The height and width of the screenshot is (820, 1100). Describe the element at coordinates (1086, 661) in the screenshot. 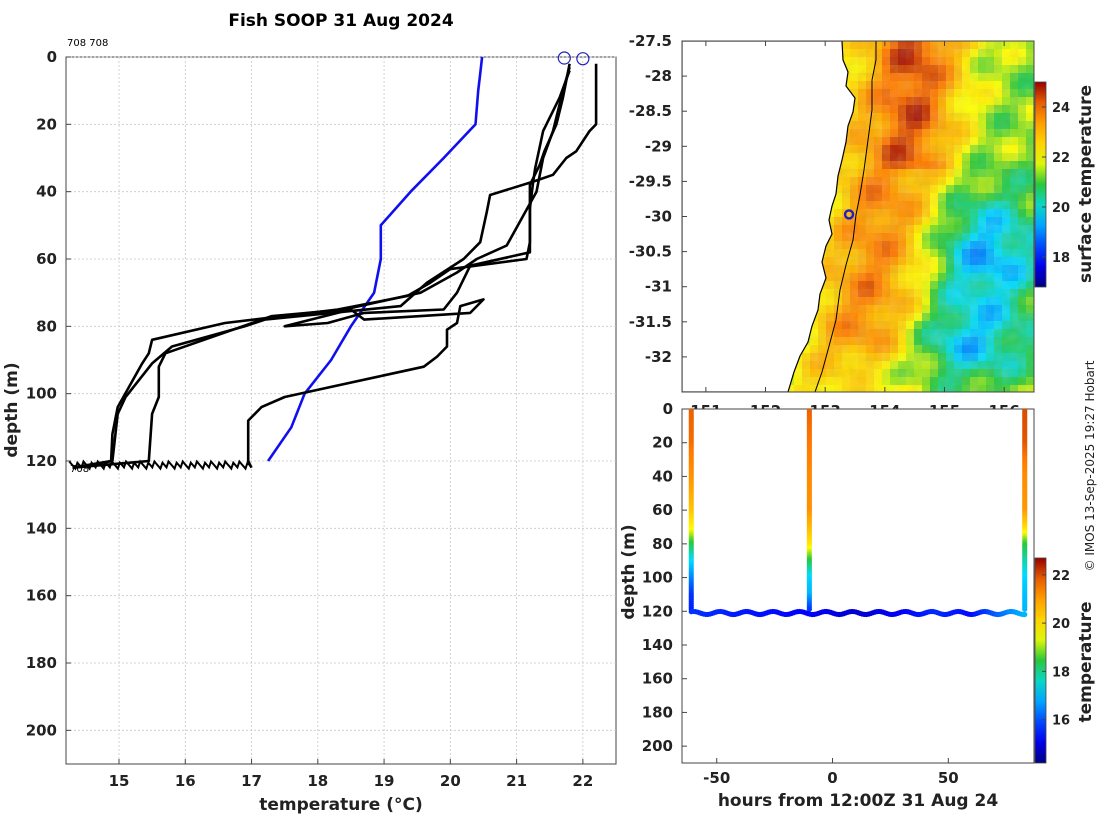

I see `temperature-colorbar-label: temperature` at that location.